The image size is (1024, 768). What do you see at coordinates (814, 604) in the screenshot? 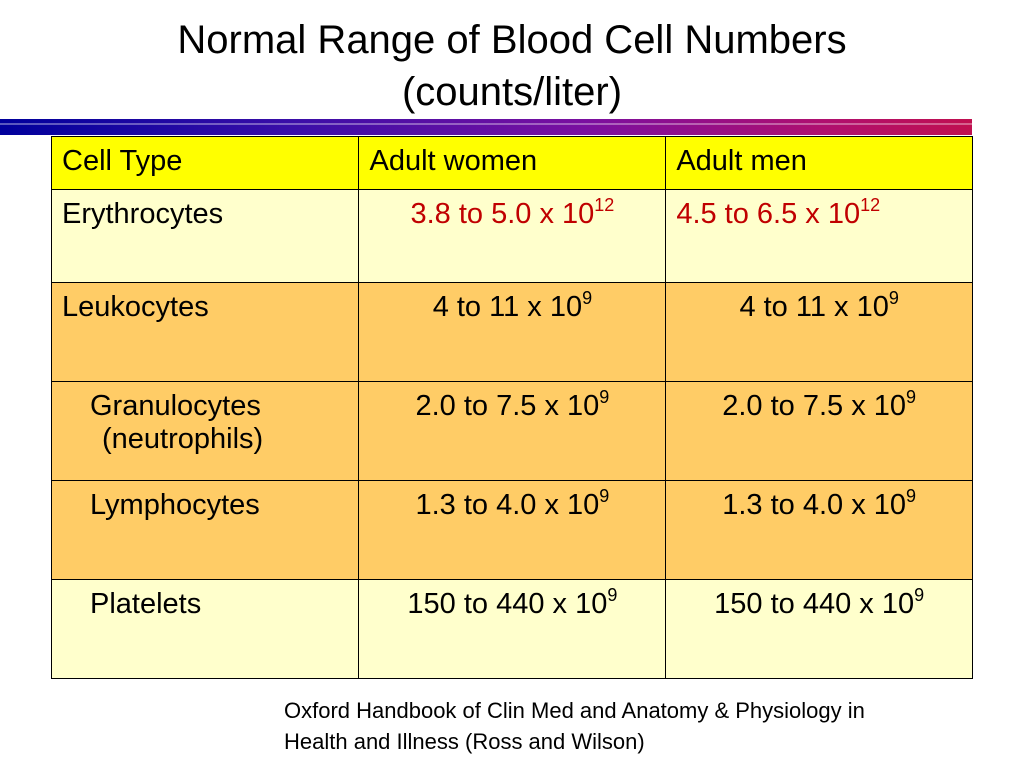
I see `men-range: 150 to 440 x 10` at bounding box center [814, 604].